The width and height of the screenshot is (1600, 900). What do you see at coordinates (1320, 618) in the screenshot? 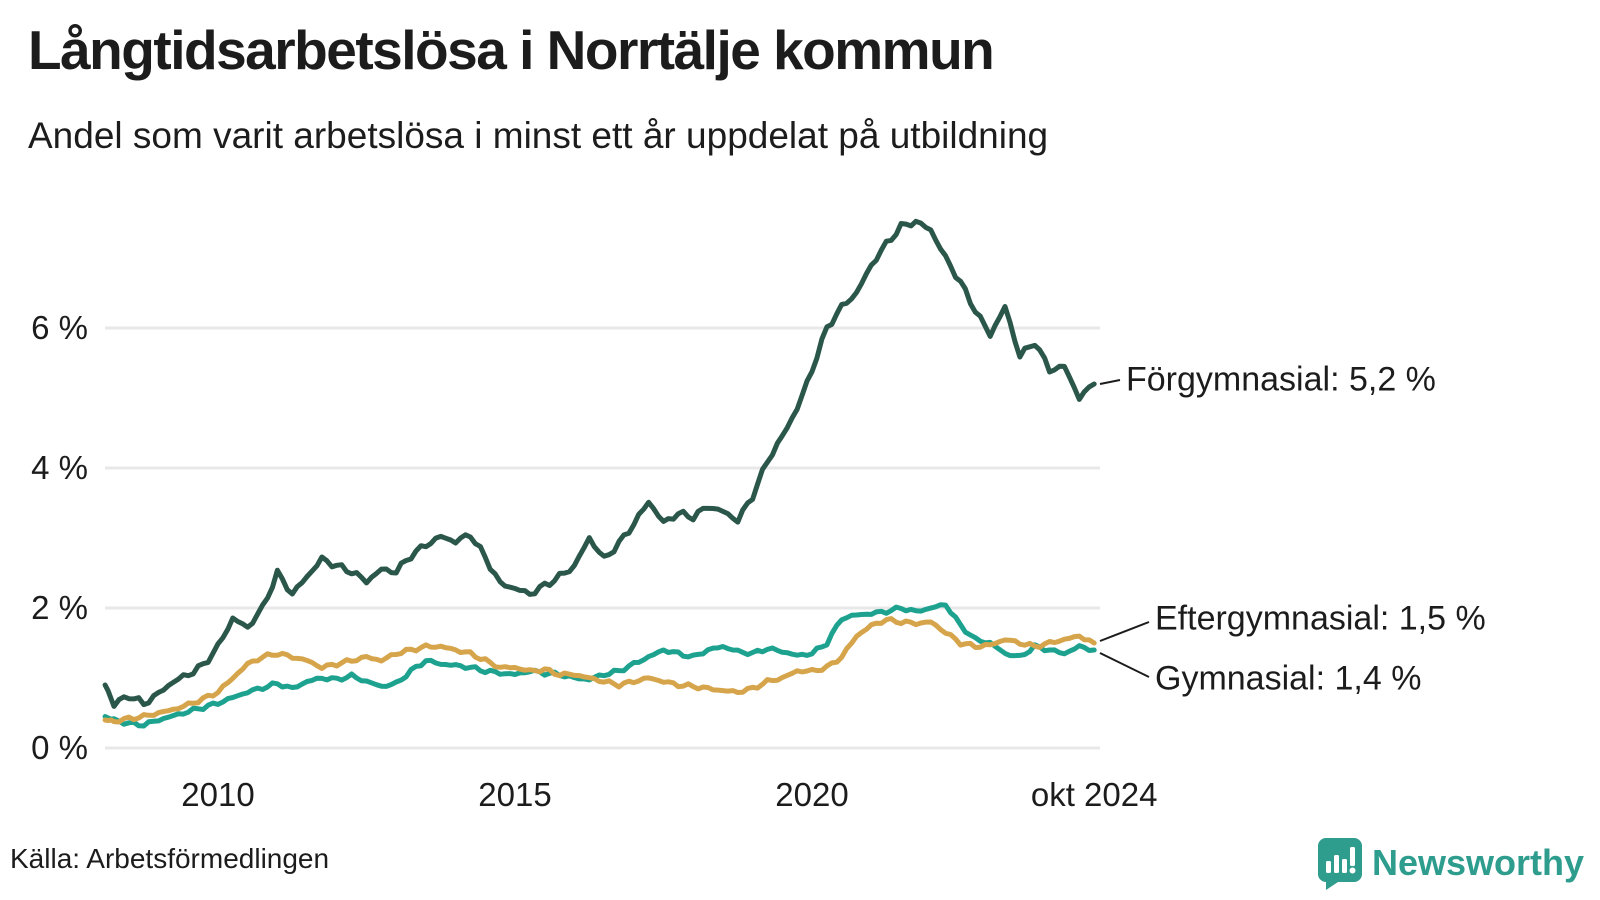
I see `series-label-eftergymnasial: Eftergymnasial: 1,5 %` at bounding box center [1320, 618].